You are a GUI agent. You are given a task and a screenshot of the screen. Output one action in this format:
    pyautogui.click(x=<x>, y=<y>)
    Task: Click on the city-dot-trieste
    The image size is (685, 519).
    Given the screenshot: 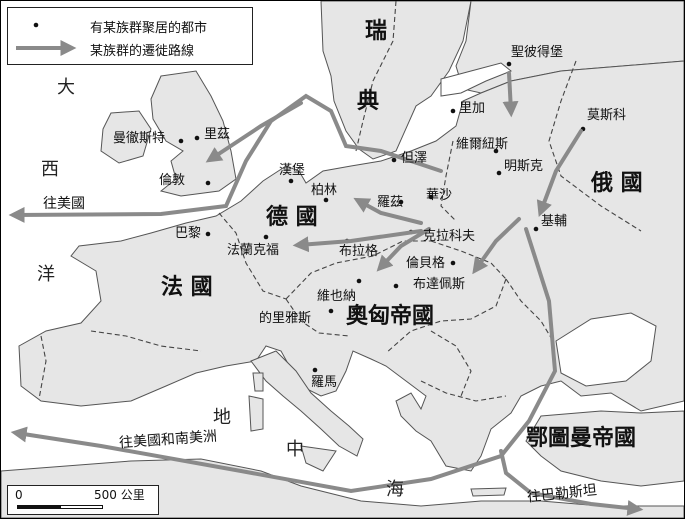 What is the action you would take?
    pyautogui.click(x=331, y=311)
    